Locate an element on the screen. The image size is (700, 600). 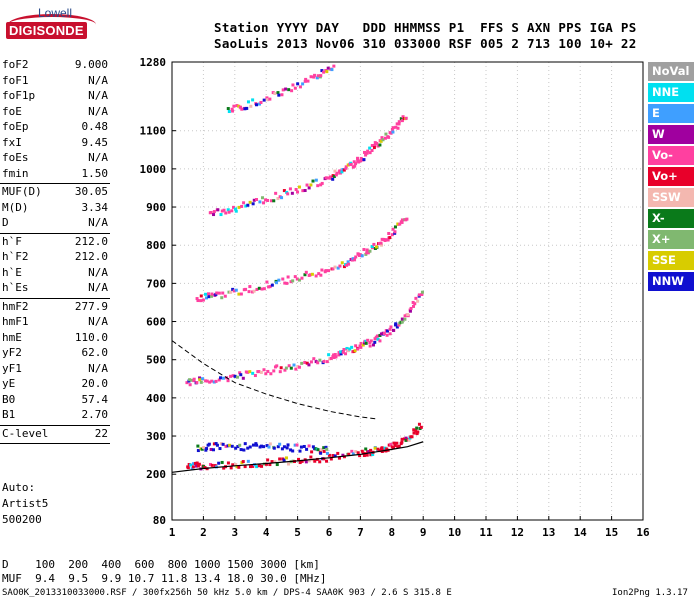
param-row: foE N/A is located at coordinates (55, 112).